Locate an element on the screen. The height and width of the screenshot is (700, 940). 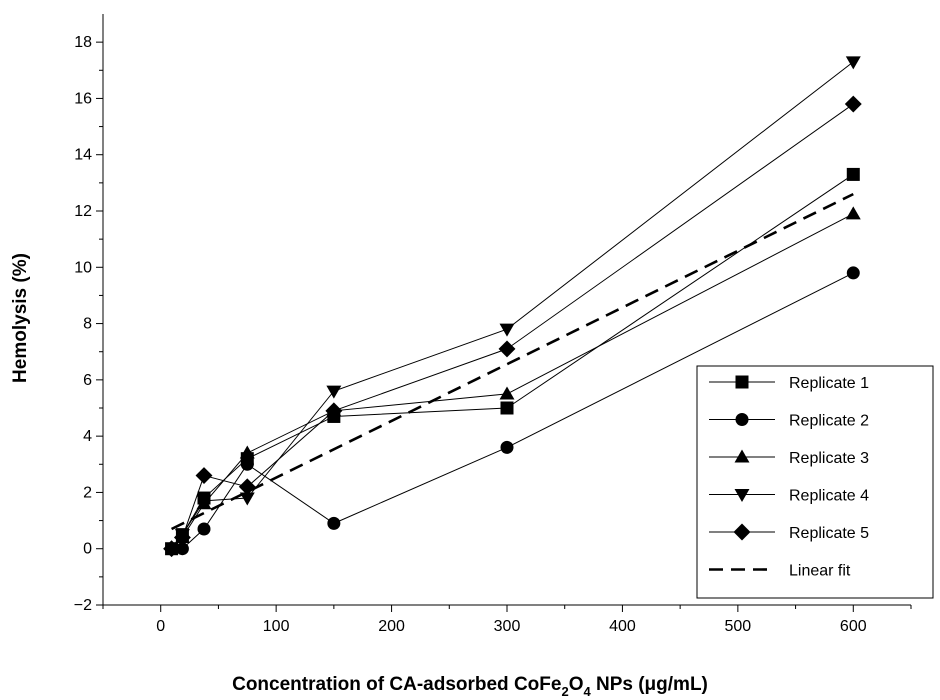
legend-item-replicate-5: Replicate 5 is located at coordinates (789, 532).